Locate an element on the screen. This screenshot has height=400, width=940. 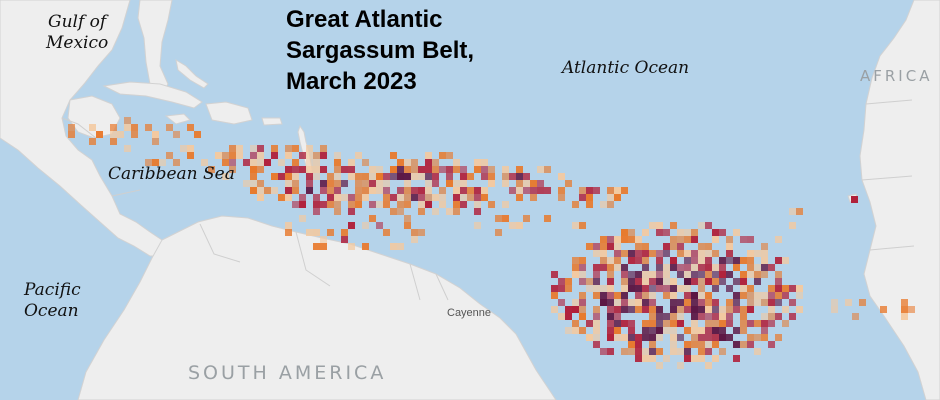
africa-label: AFRICA is located at coordinates (896, 76).